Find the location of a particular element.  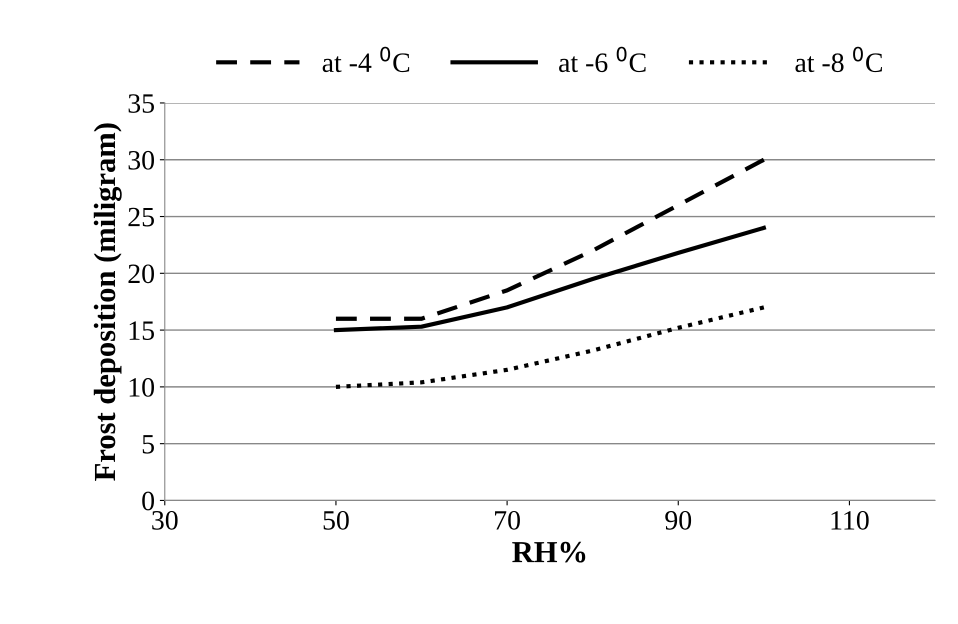

y-tick-label: 15 is located at coordinates (142, 330).